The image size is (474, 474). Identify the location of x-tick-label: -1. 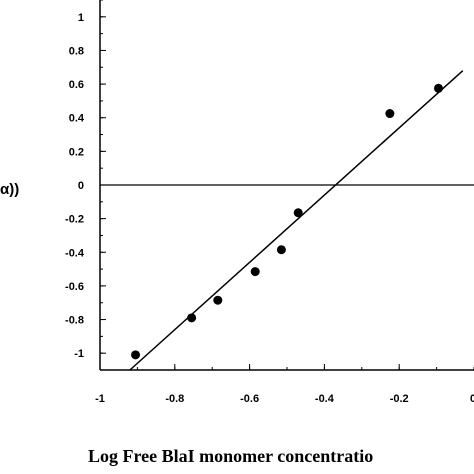
(100, 399).